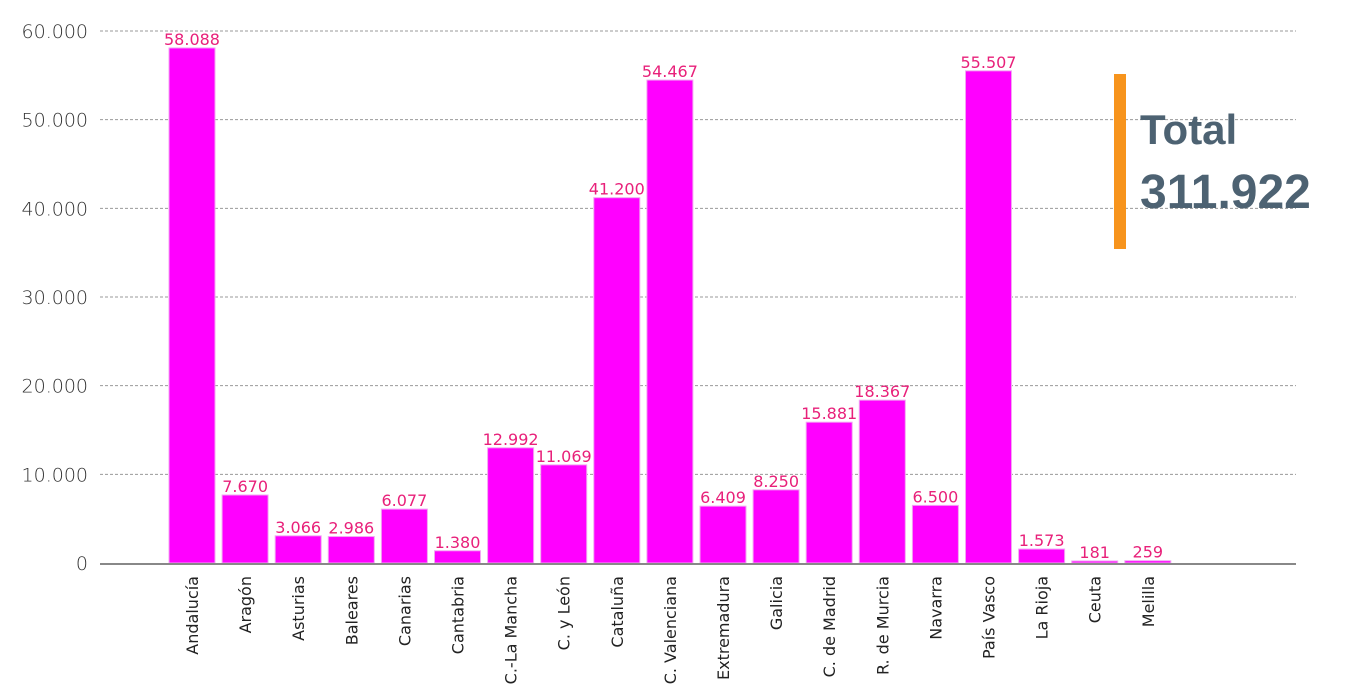 The height and width of the screenshot is (695, 1357). What do you see at coordinates (351, 528) in the screenshot?
I see `data-label: 2.986` at bounding box center [351, 528].